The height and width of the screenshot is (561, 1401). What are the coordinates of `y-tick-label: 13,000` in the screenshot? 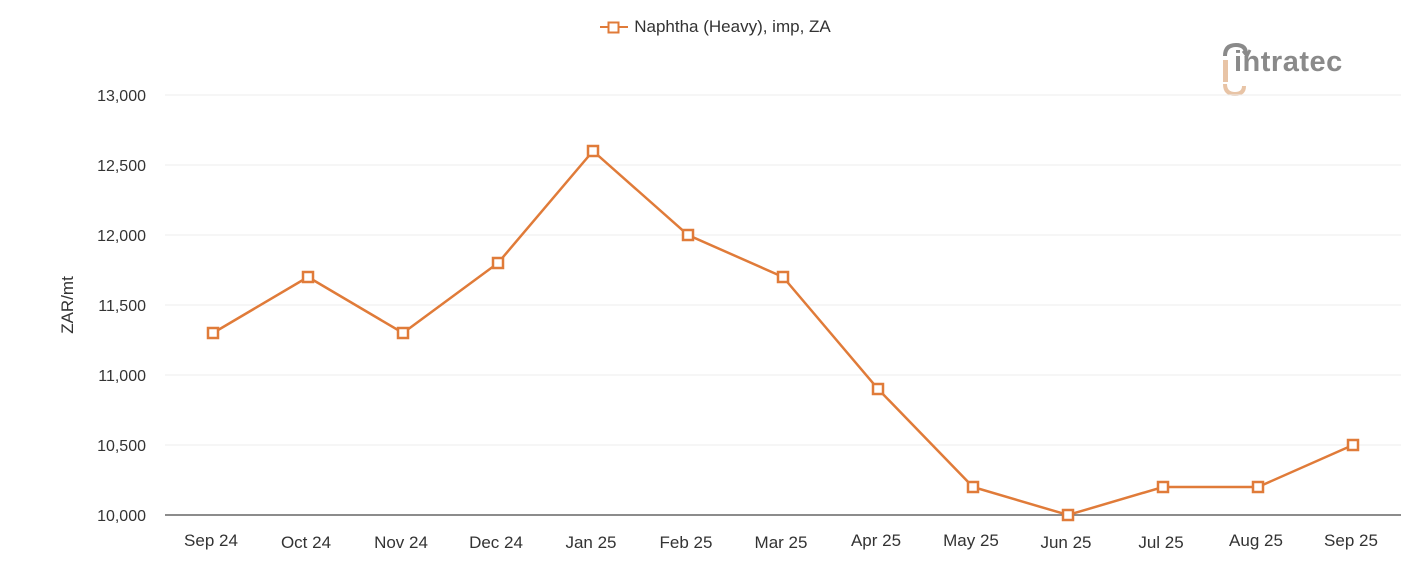 It's located at (121, 96).